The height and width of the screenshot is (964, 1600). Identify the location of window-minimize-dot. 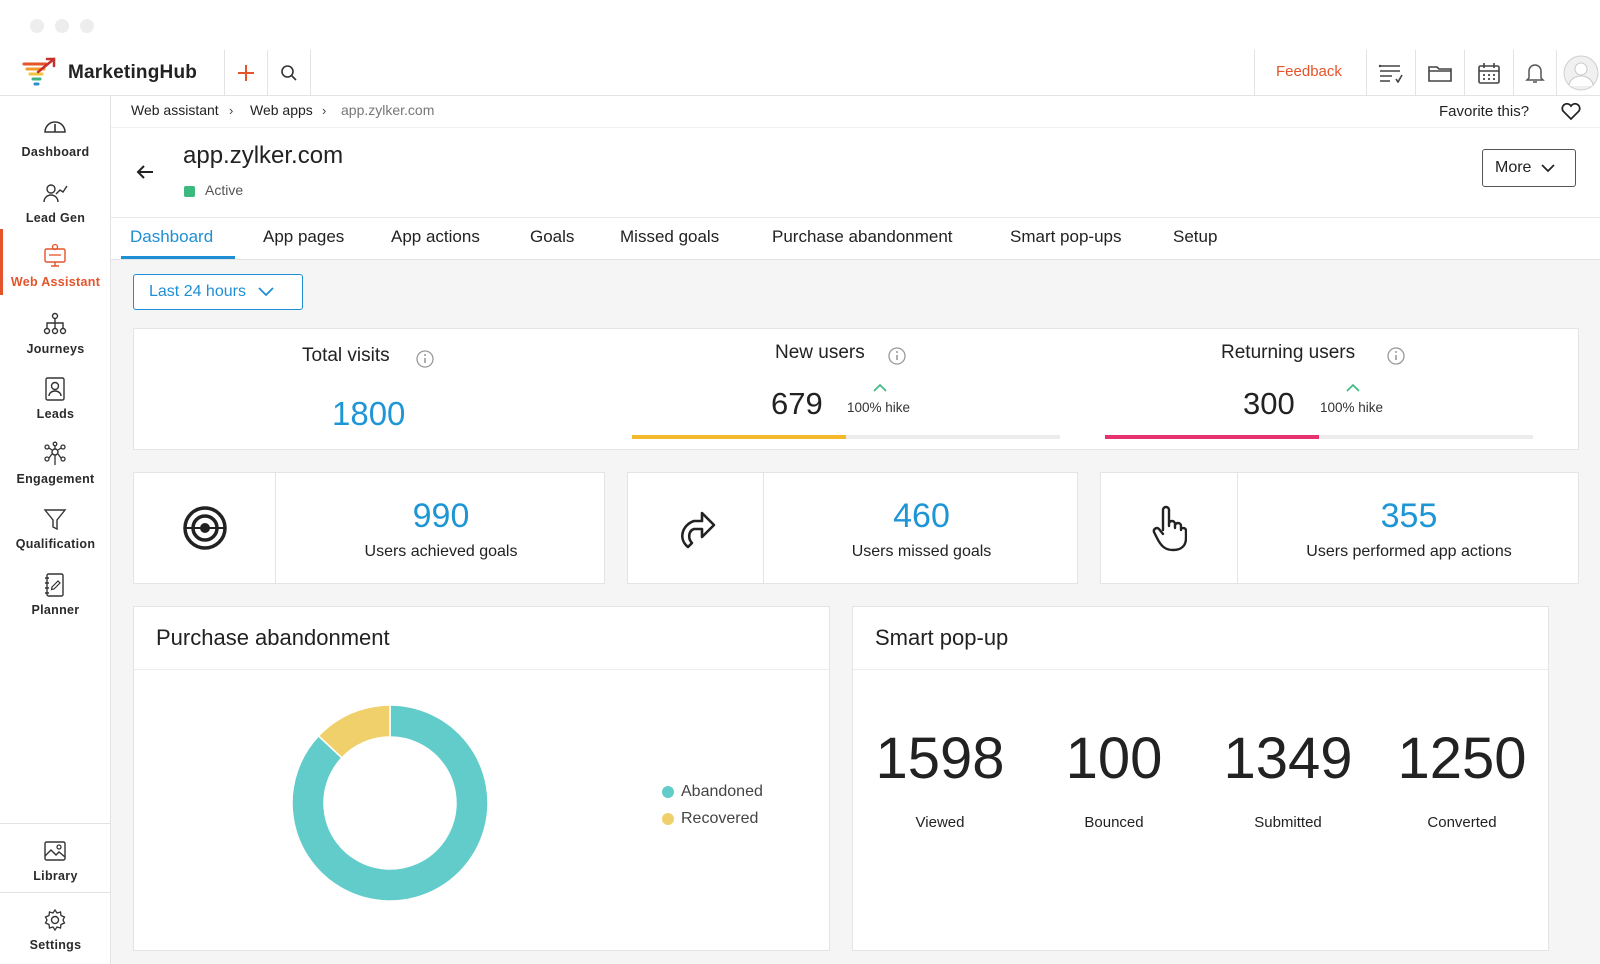
(62, 26).